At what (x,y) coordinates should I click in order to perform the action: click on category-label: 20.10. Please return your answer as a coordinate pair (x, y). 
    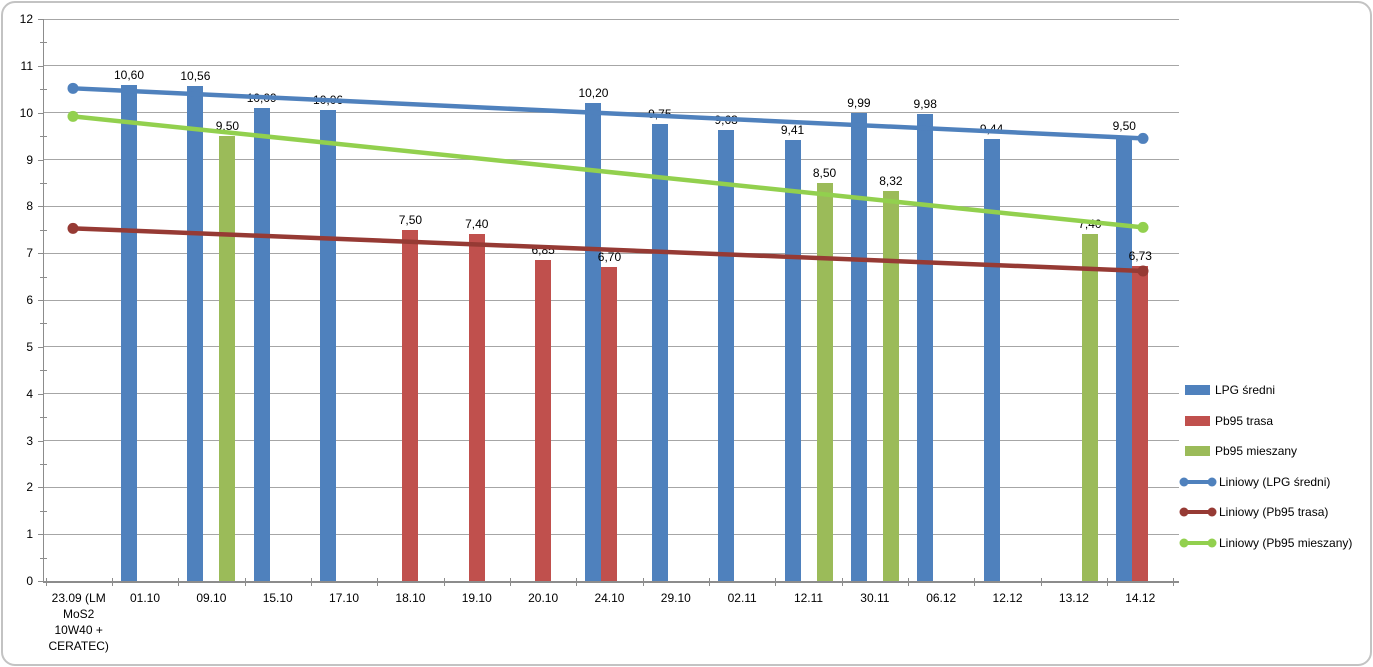
    Looking at the image, I should click on (543, 598).